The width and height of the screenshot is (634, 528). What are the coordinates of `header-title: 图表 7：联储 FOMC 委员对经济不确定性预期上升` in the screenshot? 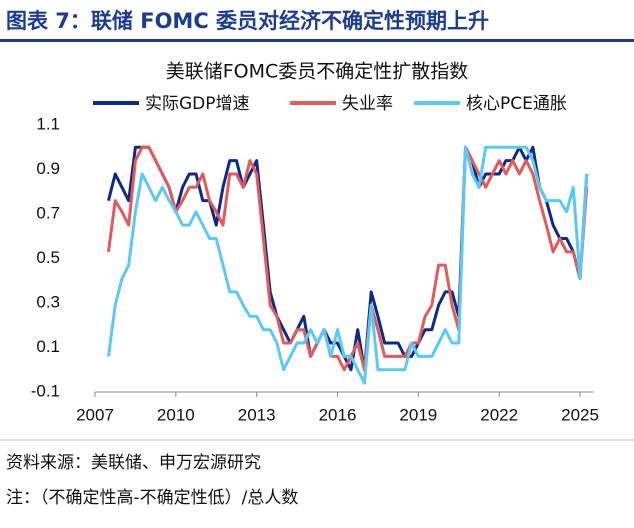 It's located at (247, 21).